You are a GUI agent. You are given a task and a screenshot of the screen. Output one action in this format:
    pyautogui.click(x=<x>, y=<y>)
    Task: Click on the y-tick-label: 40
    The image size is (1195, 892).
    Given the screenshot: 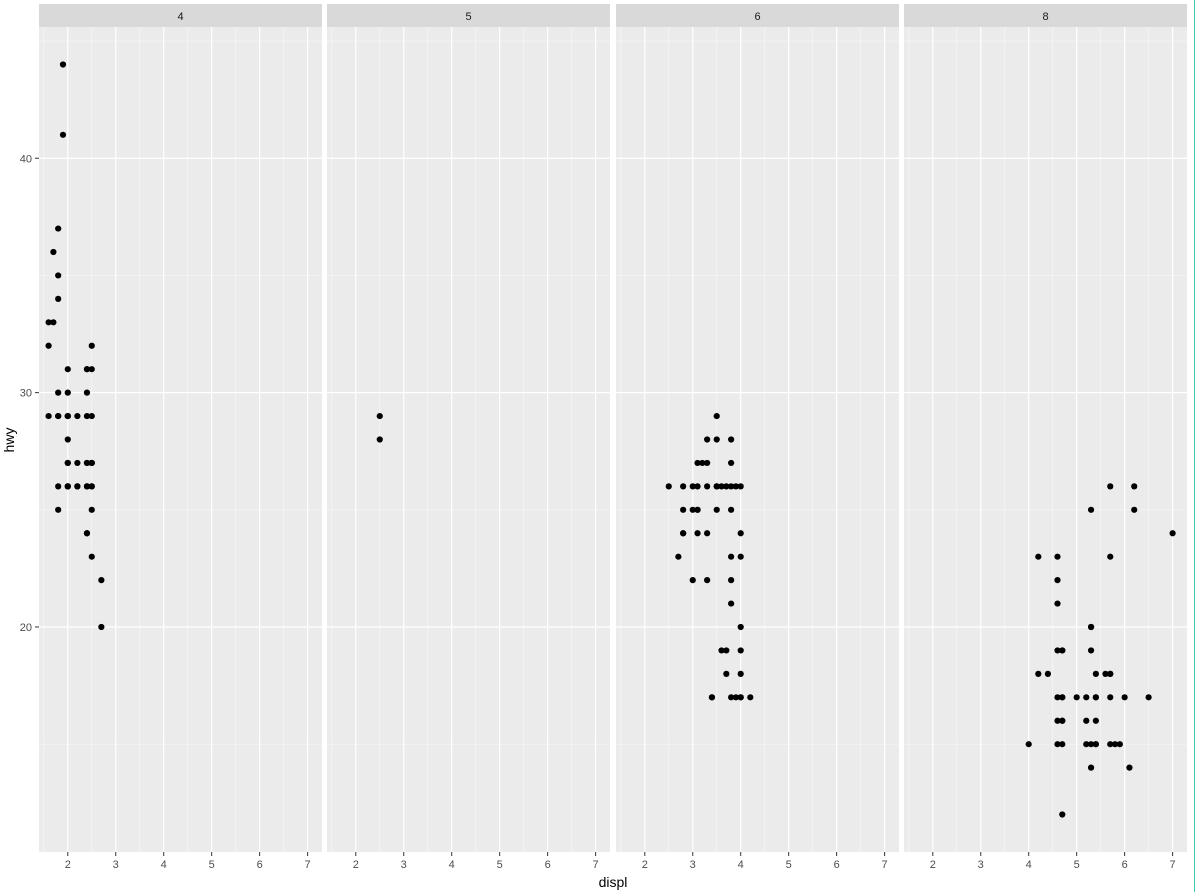 What is the action you would take?
    pyautogui.click(x=26, y=159)
    